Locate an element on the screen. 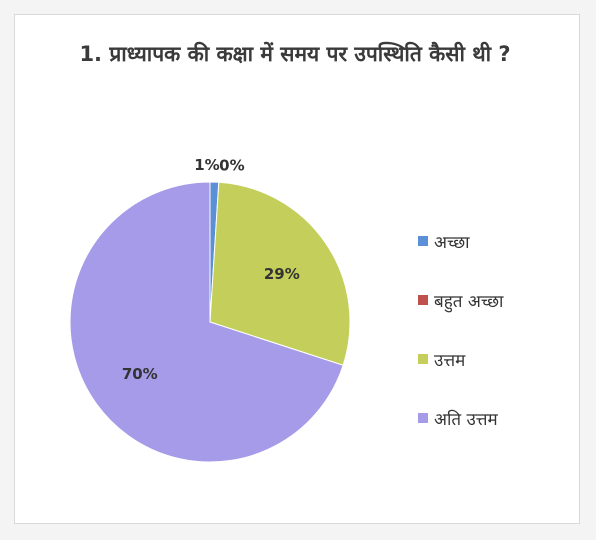 The height and width of the screenshot is (540, 596). legend-item: अच्छा is located at coordinates (460, 241).